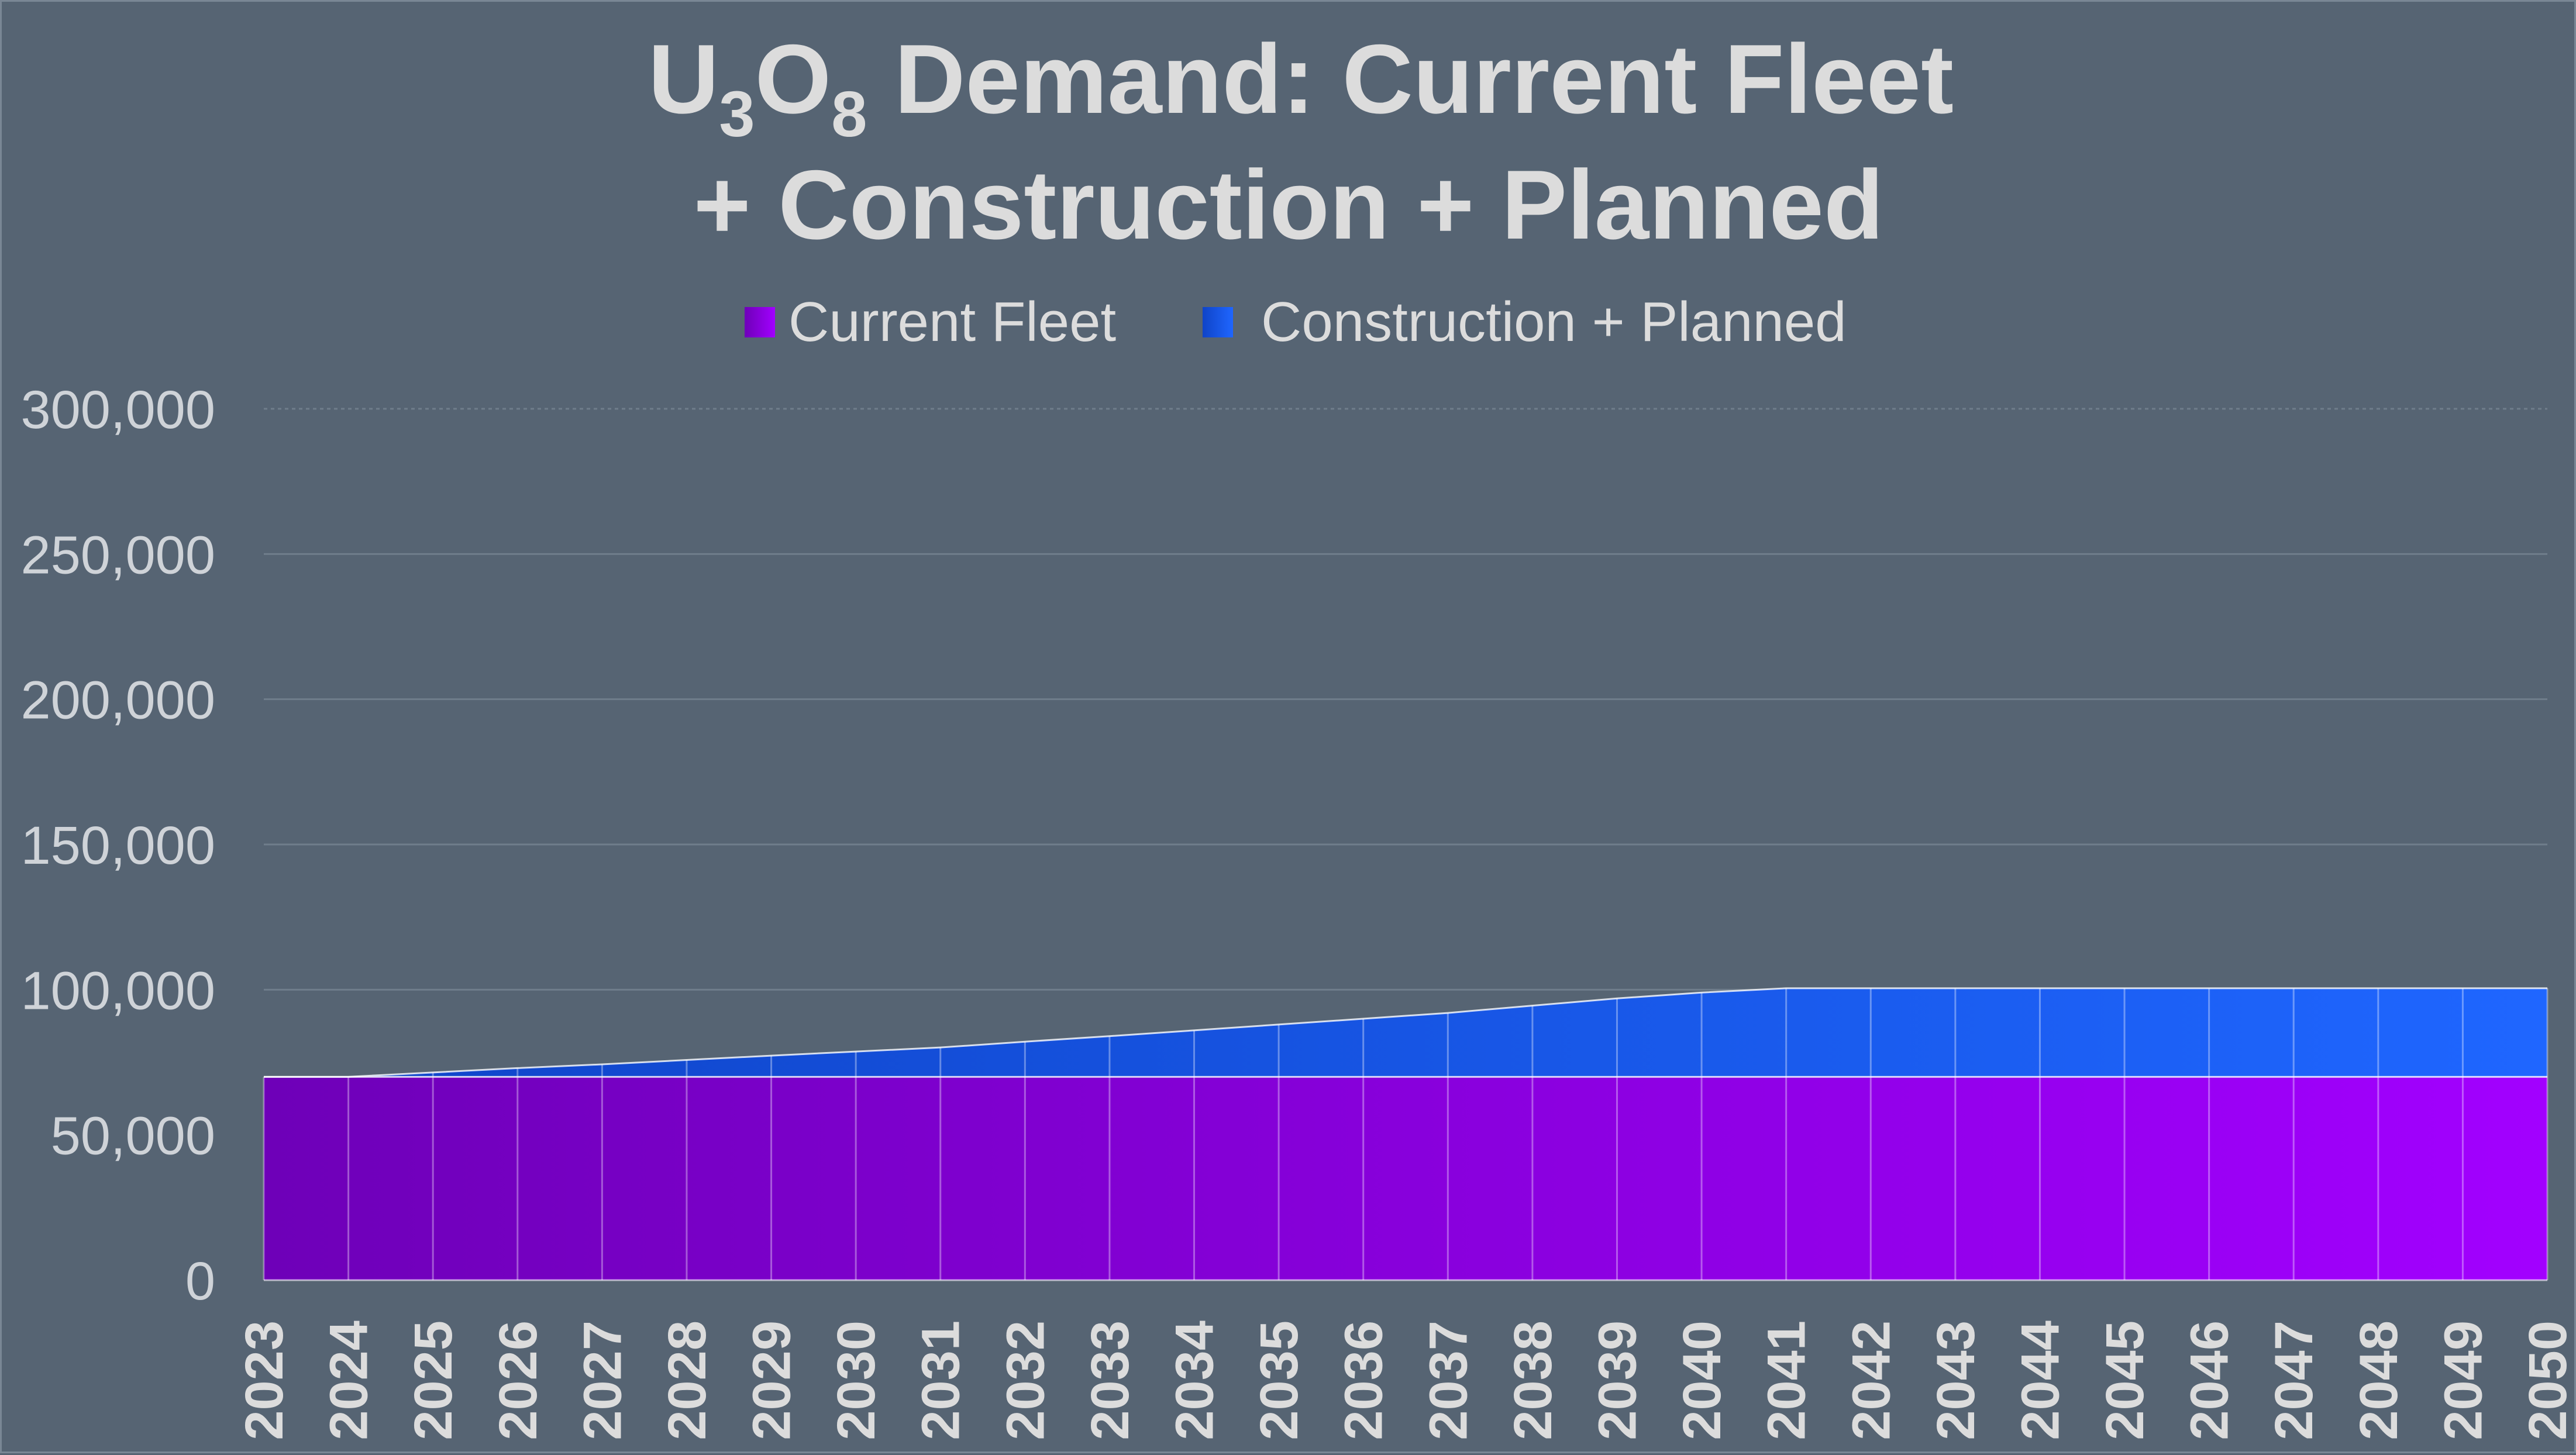 The height and width of the screenshot is (1455, 2576). I want to click on y-tick-label: 300,000, so click(117, 410).